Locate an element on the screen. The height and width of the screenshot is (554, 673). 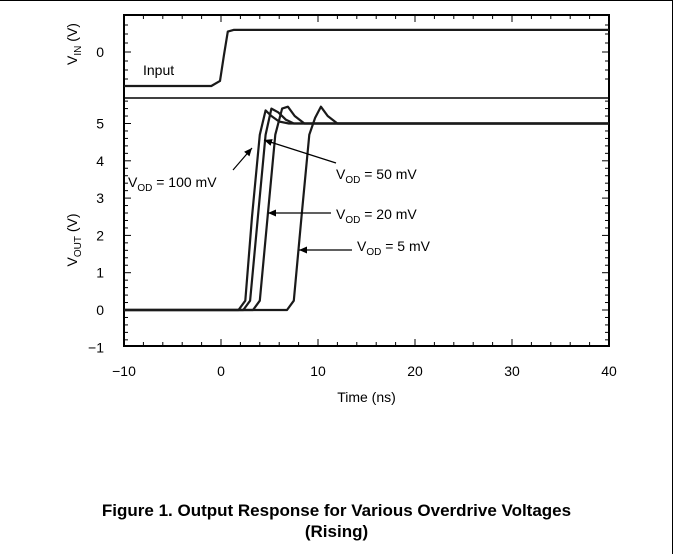
vin-axis-label: VIN (V) is located at coordinates (74, 44).